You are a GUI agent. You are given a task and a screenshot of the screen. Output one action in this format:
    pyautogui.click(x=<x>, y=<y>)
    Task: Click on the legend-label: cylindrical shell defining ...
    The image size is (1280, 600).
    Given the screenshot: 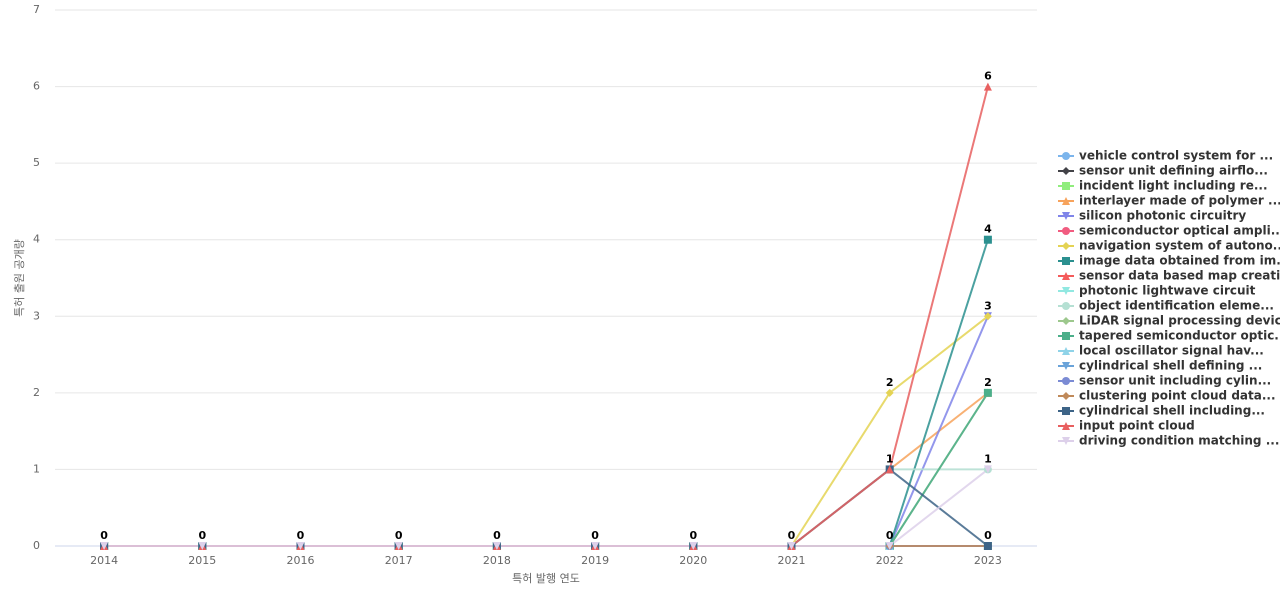 What is the action you would take?
    pyautogui.click(x=1170, y=366)
    